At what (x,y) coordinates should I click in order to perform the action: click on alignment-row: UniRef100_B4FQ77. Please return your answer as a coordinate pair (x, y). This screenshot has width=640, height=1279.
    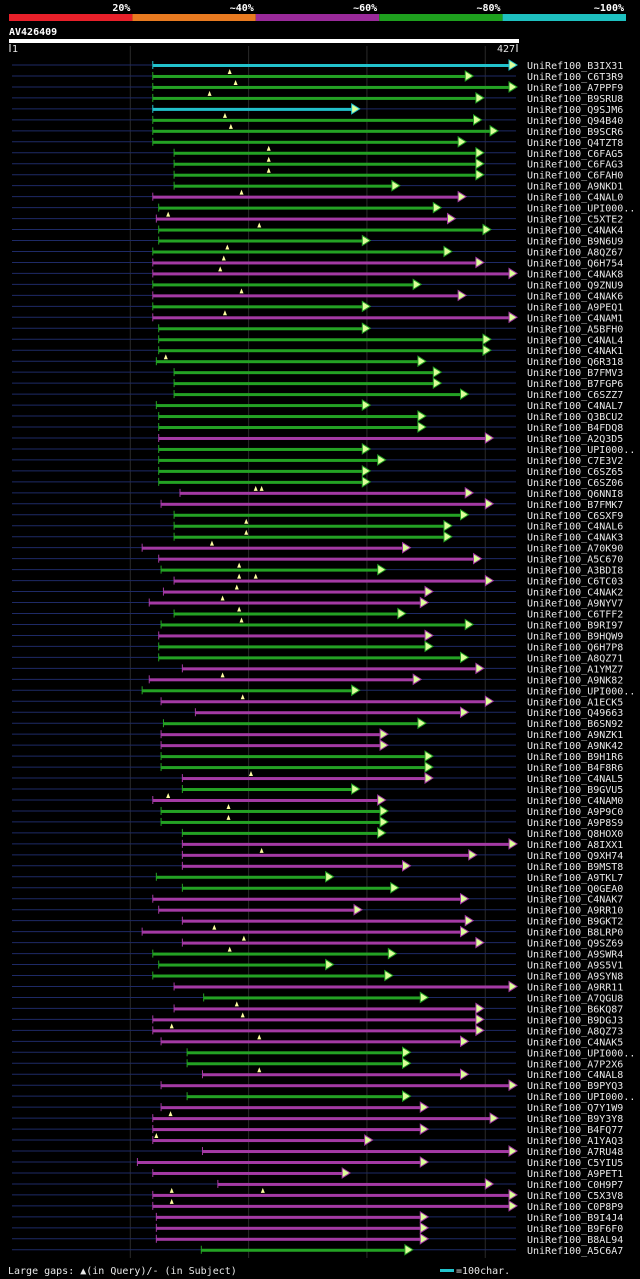
    Looking at the image, I should click on (317, 1129).